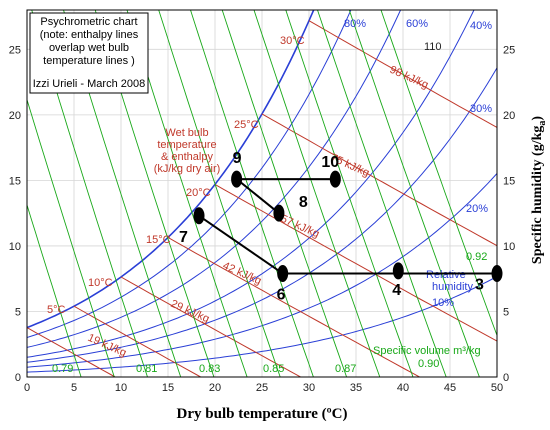  I want to click on state-point-label: 8, so click(303, 202).